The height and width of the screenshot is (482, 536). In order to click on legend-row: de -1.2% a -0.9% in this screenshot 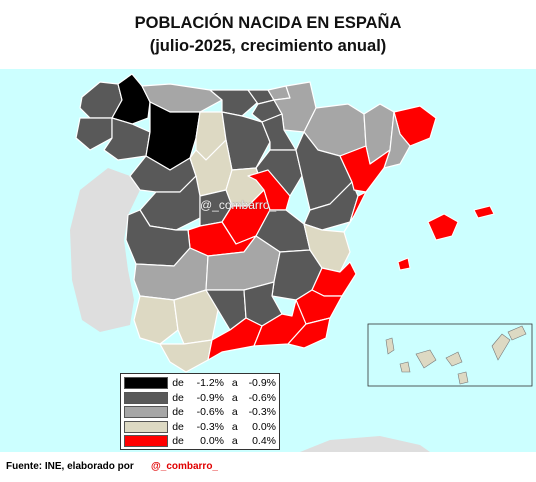, I will do `click(200, 383)`.